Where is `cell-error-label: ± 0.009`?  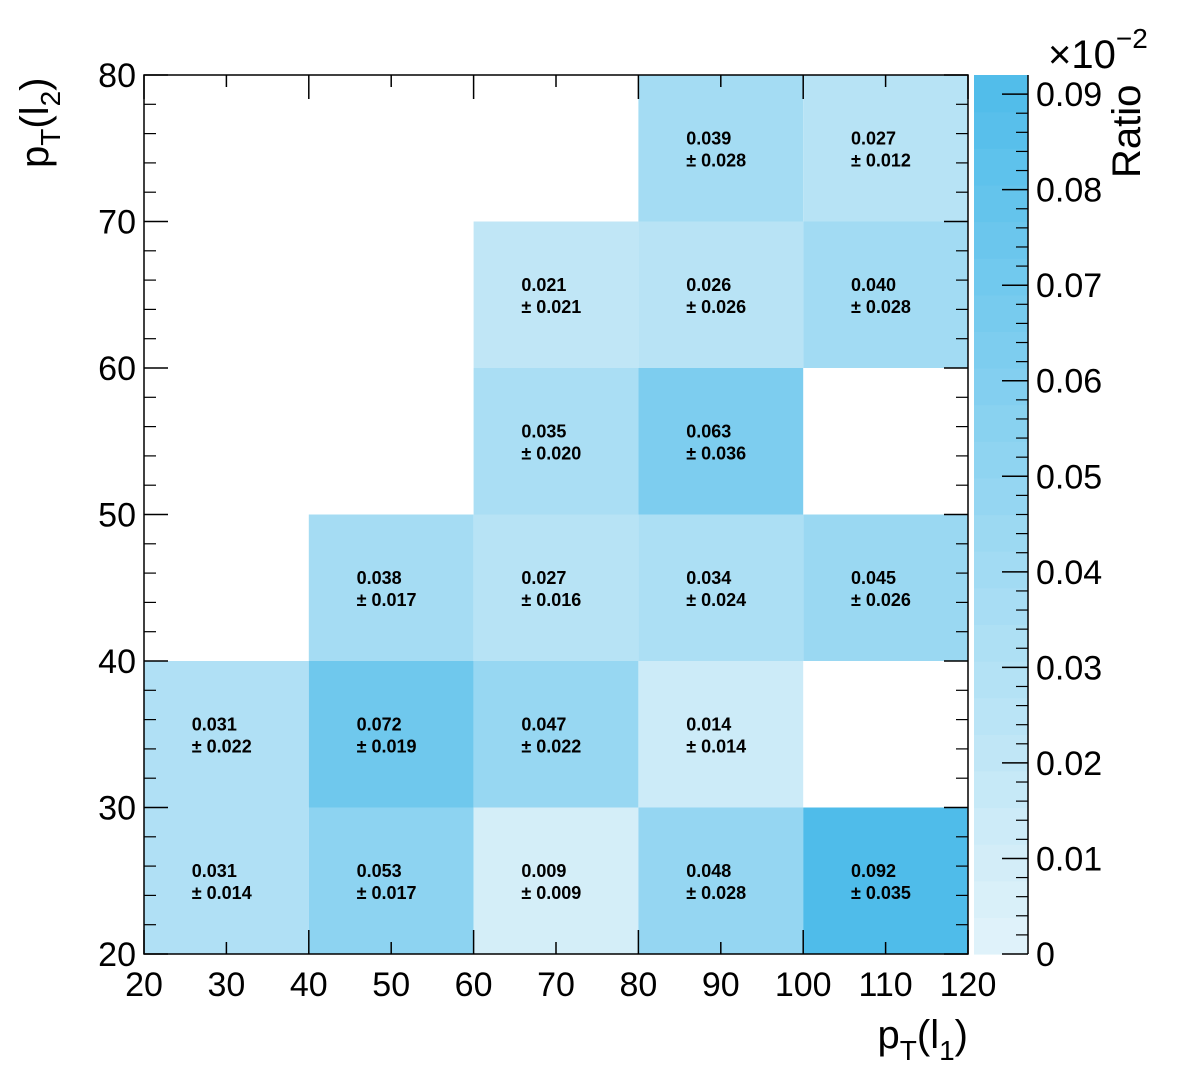
cell-error-label: ± 0.009 is located at coordinates (551, 893).